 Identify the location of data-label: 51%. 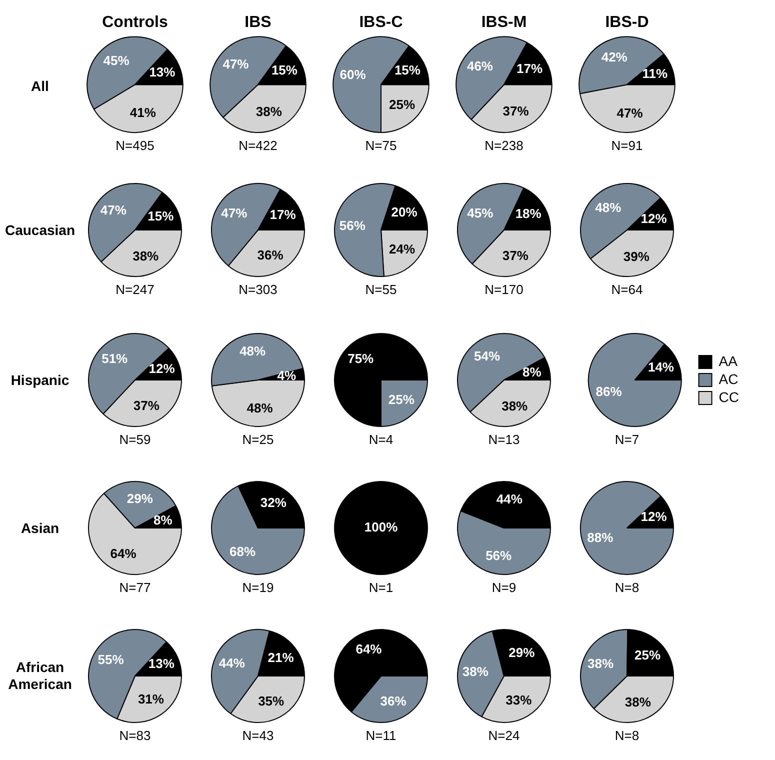
(115, 358).